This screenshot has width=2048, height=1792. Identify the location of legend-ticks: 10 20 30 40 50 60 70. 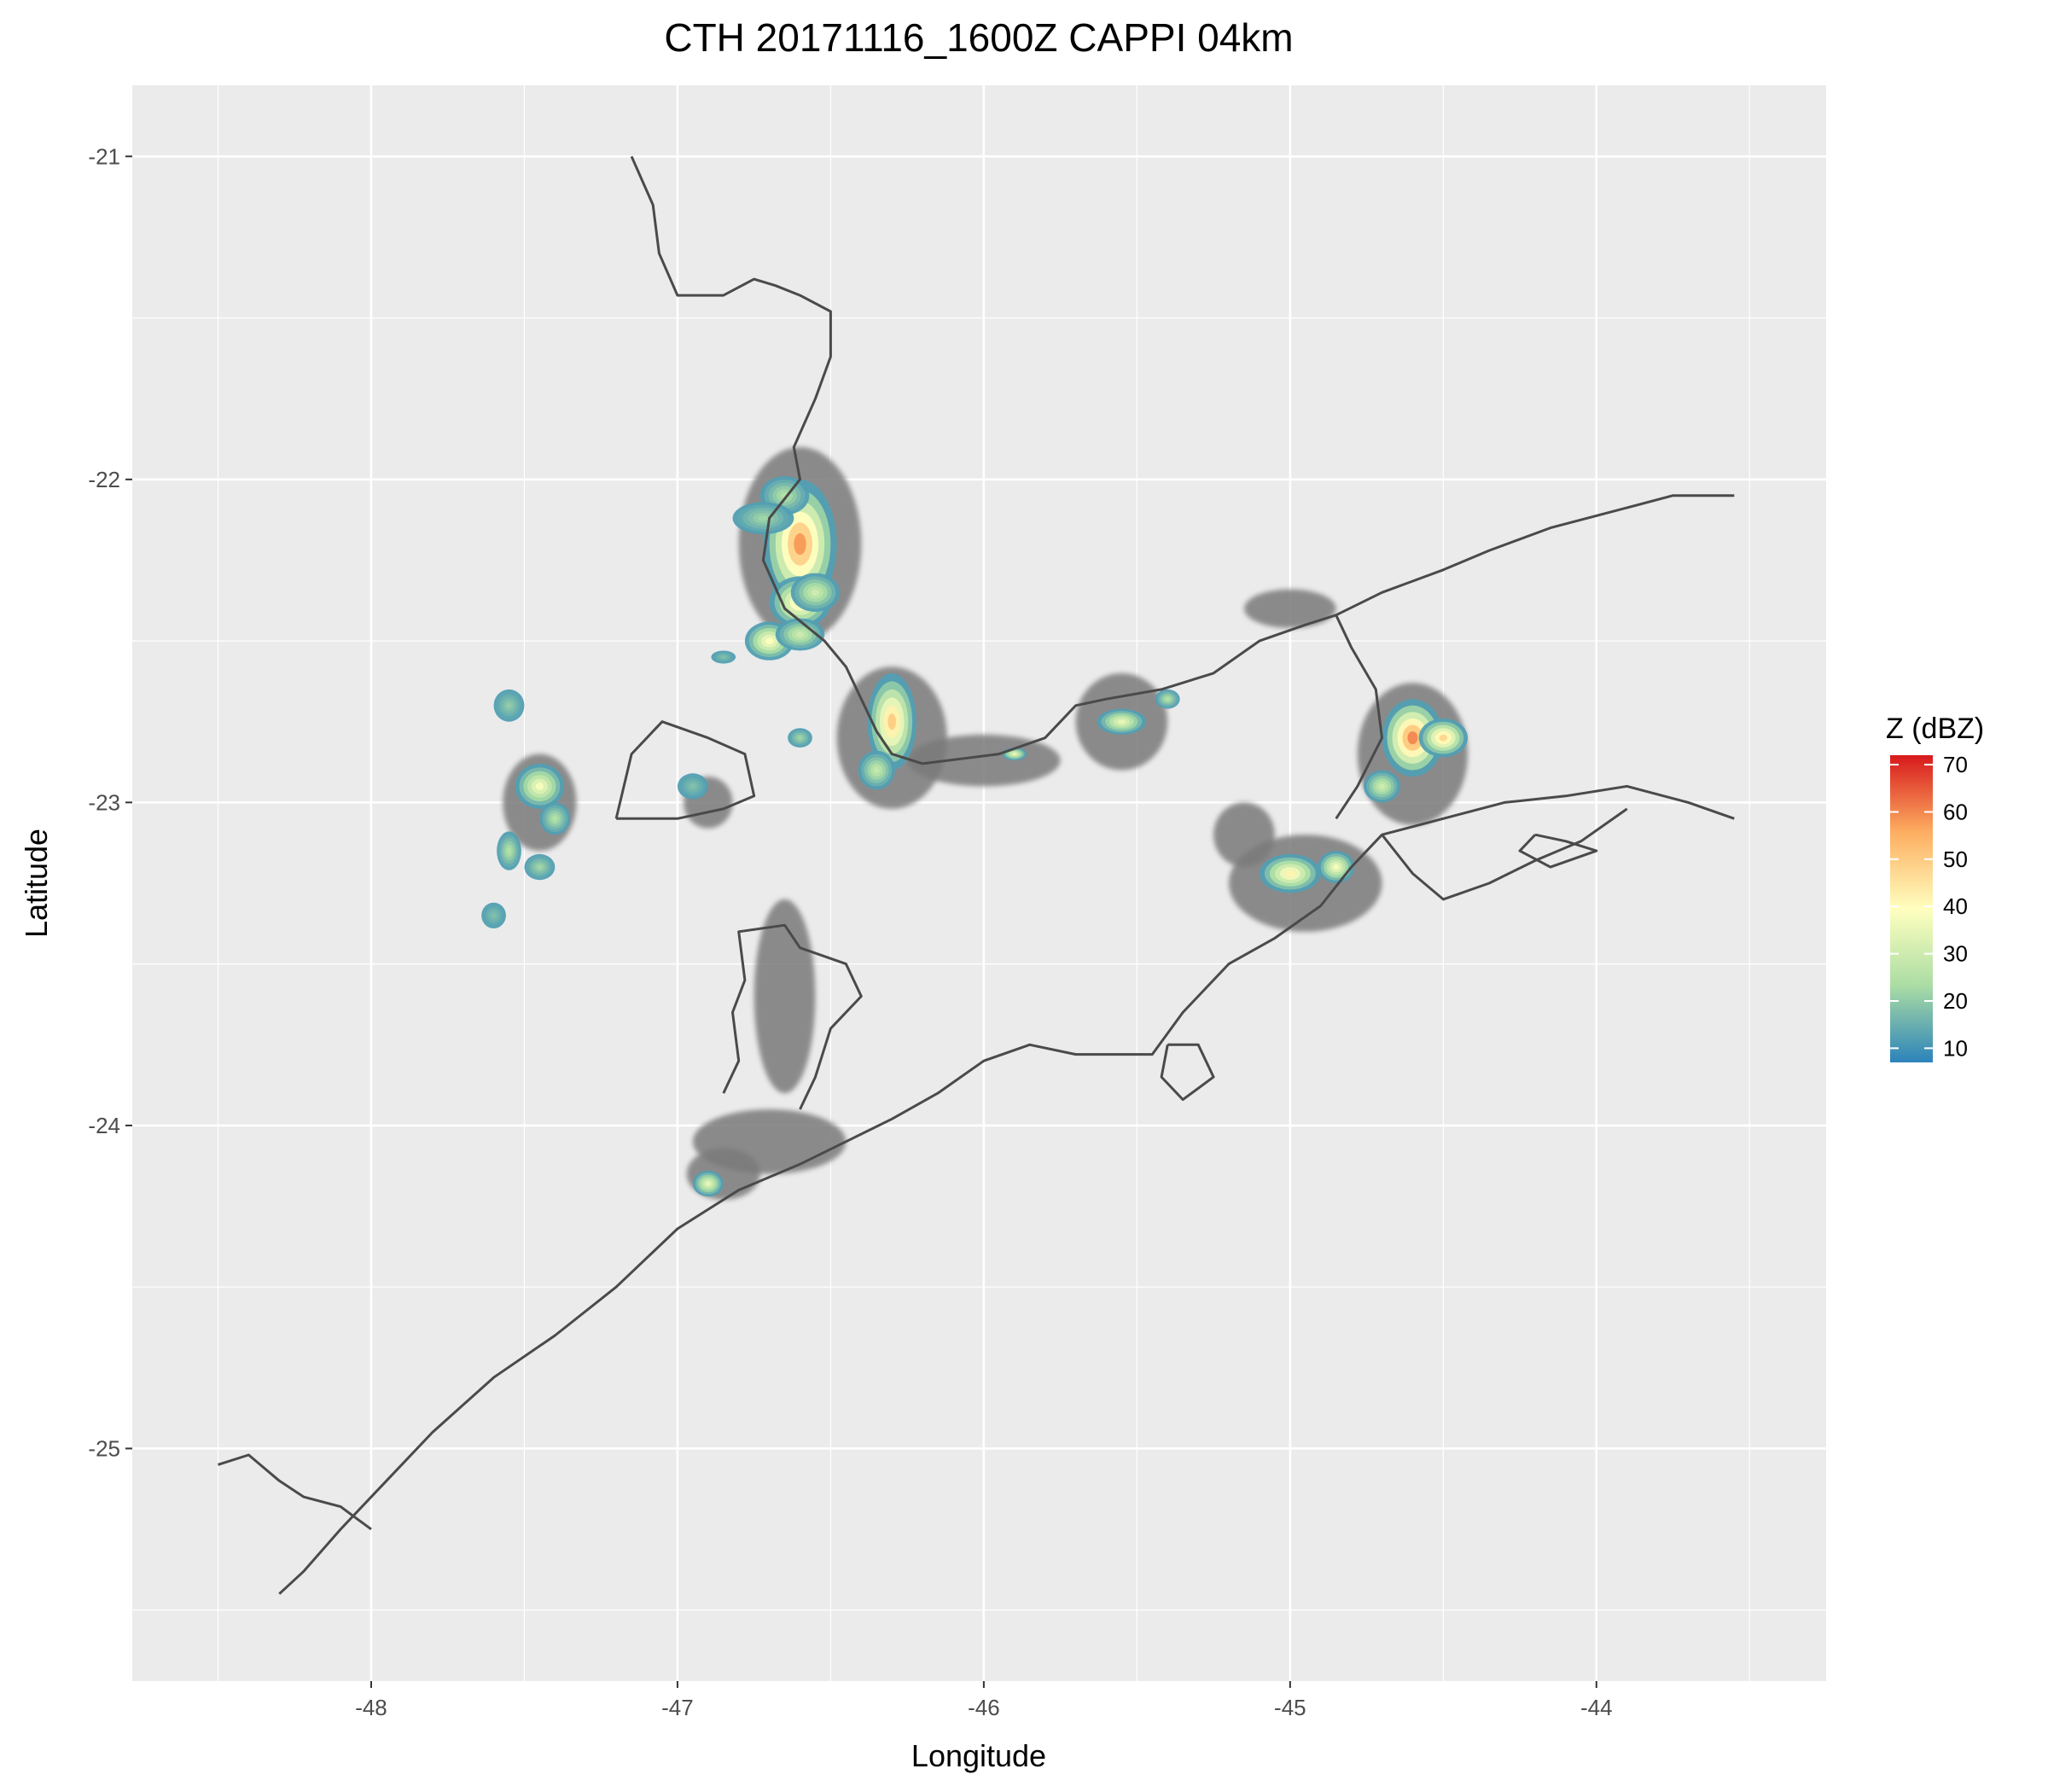
(1929, 907).